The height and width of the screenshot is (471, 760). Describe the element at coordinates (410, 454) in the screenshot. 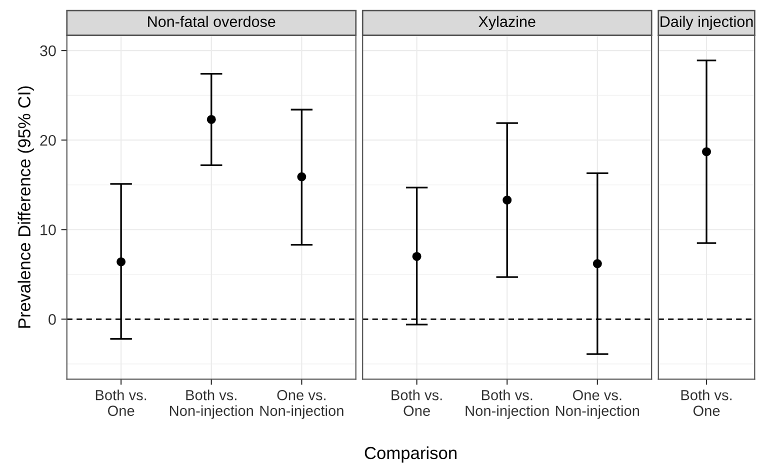

I see `x-axis-title: Comparison` at that location.